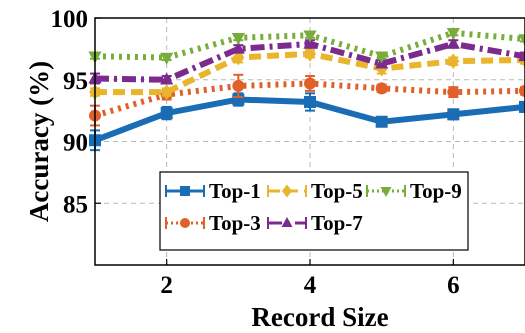 This screenshot has height=333, width=525. I want to click on y-tick-label: 90, so click(75, 143).